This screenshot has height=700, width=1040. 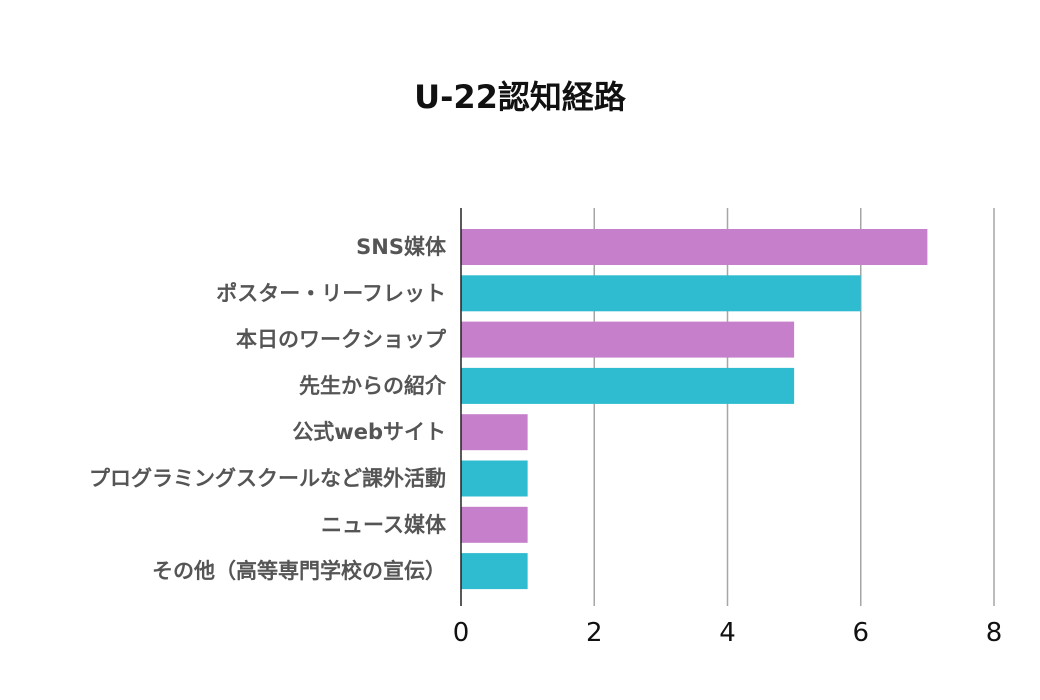 I want to click on category-label: 先生からの紹介, so click(x=373, y=386).